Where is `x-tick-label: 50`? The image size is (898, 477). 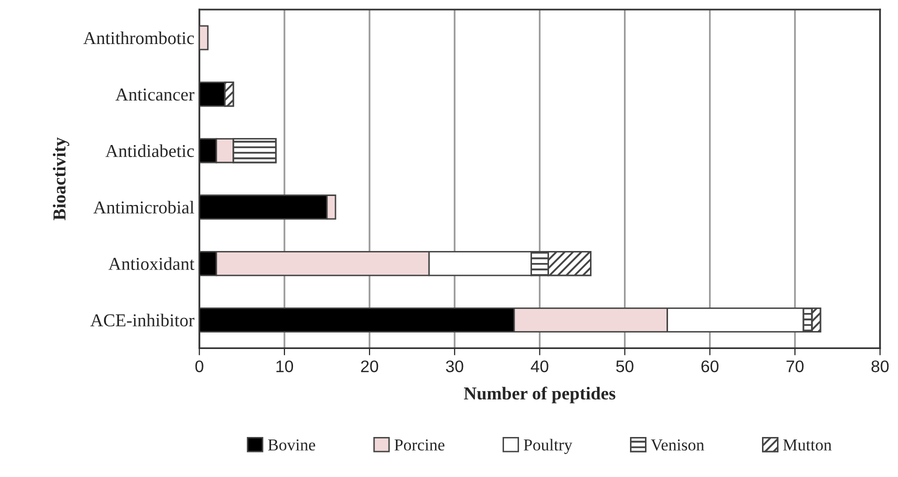 x-tick-label: 50 is located at coordinates (625, 366).